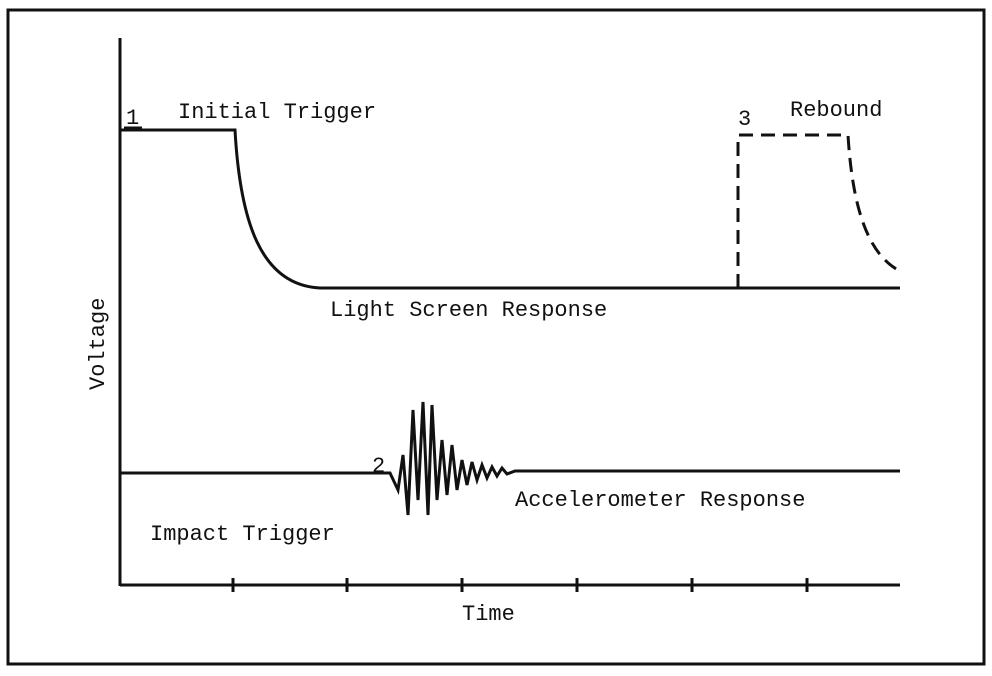  I want to click on annotation: Accelerometer Response, so click(660, 500).